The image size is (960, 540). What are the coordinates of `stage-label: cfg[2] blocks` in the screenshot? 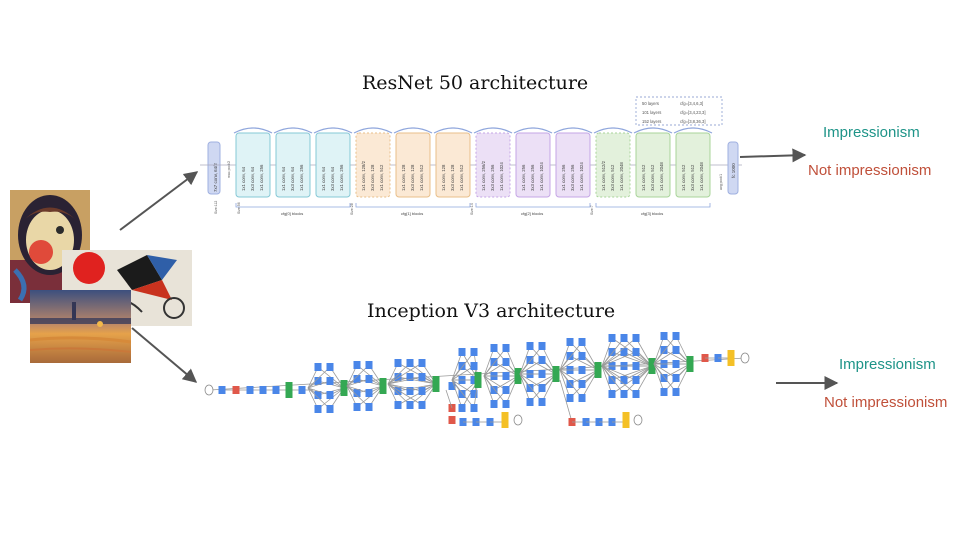 It's located at (532, 213).